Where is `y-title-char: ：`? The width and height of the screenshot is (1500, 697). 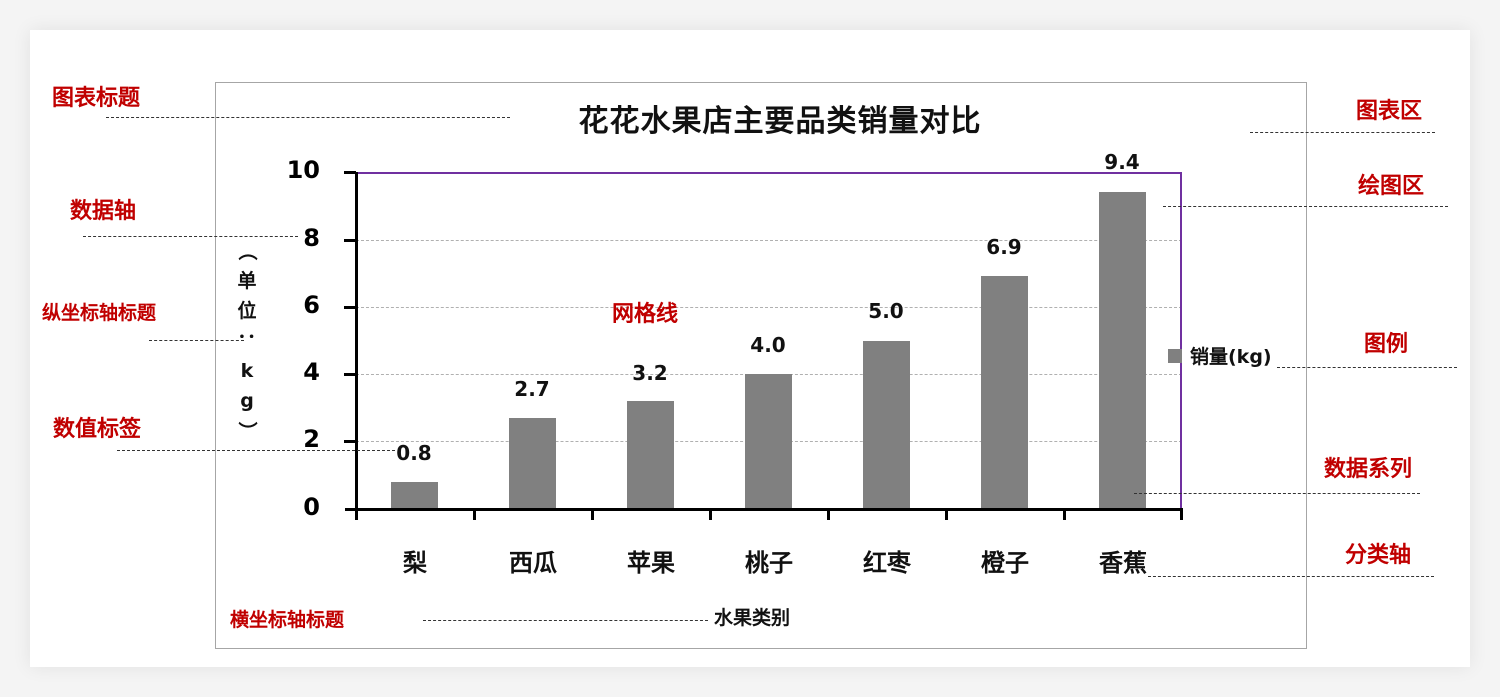 y-title-char: ： is located at coordinates (247, 341).